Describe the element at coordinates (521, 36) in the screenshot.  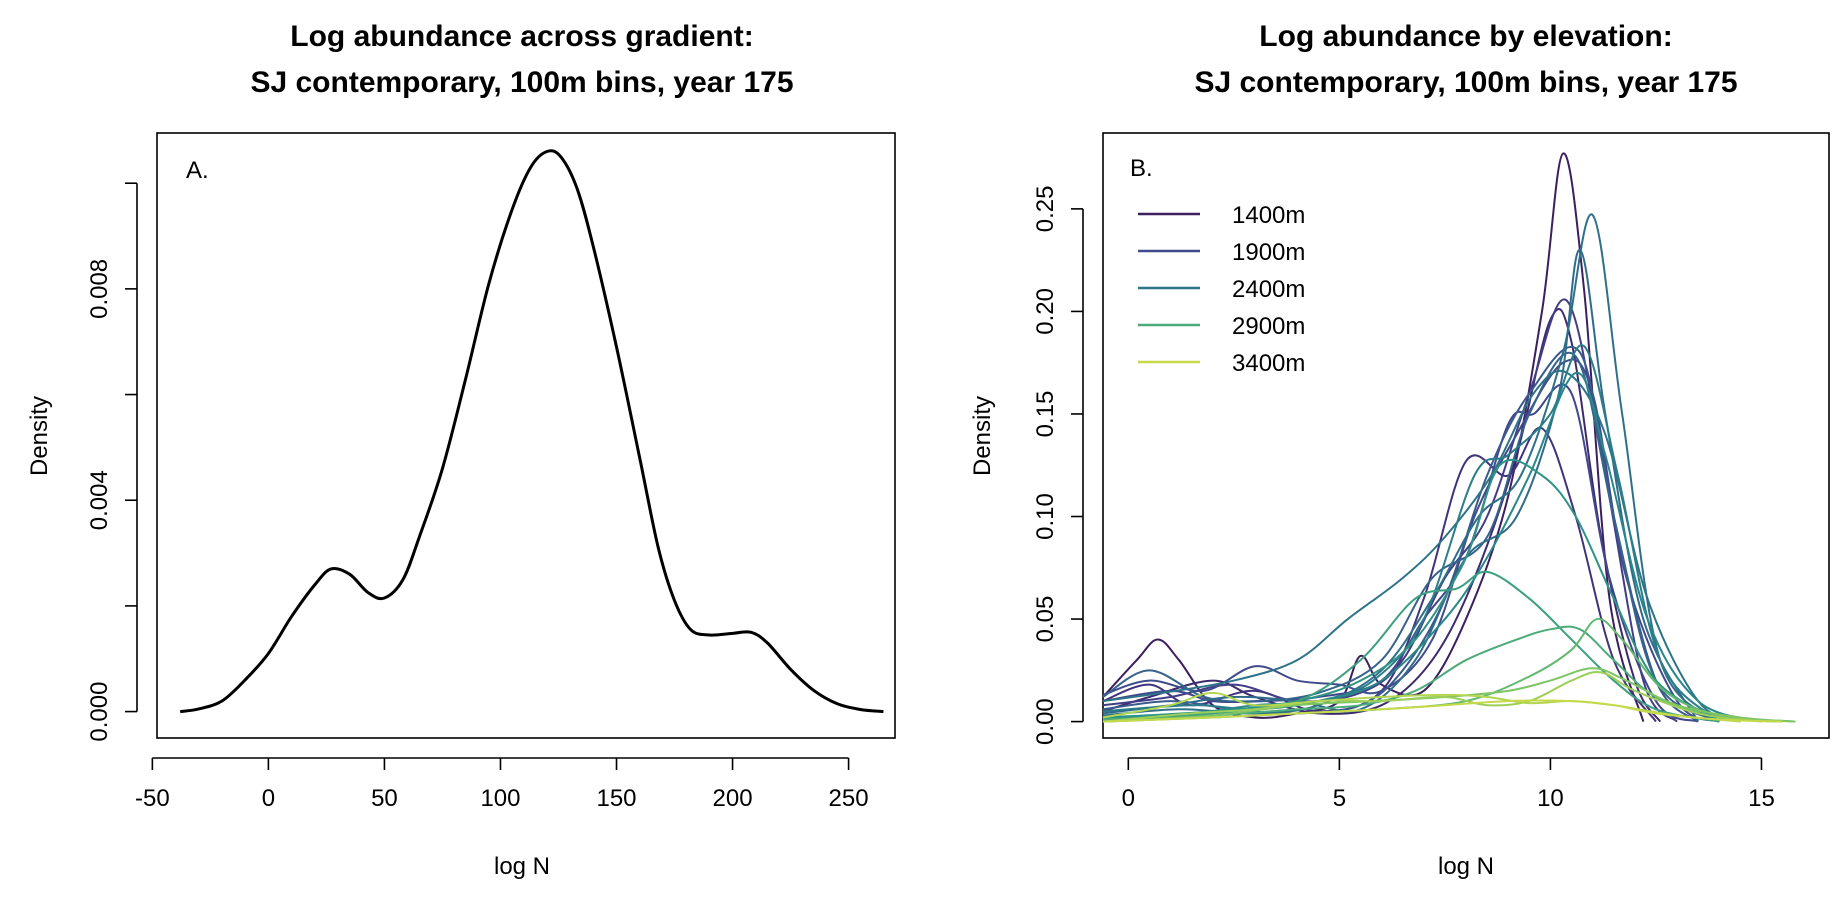
I see `panel-a-title-line-1: Log abundance across gradient:` at that location.